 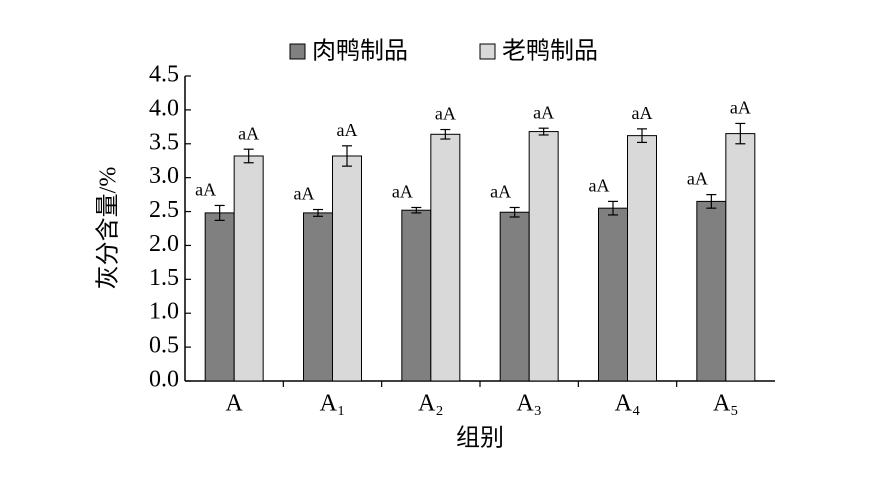 What do you see at coordinates (431, 404) in the screenshot?
I see `x-tick-label: A₂` at bounding box center [431, 404].